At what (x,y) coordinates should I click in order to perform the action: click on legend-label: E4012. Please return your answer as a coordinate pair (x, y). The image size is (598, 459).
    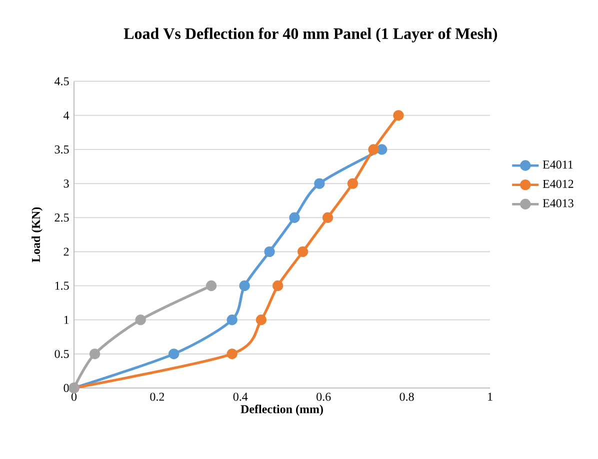
    Looking at the image, I should click on (558, 184).